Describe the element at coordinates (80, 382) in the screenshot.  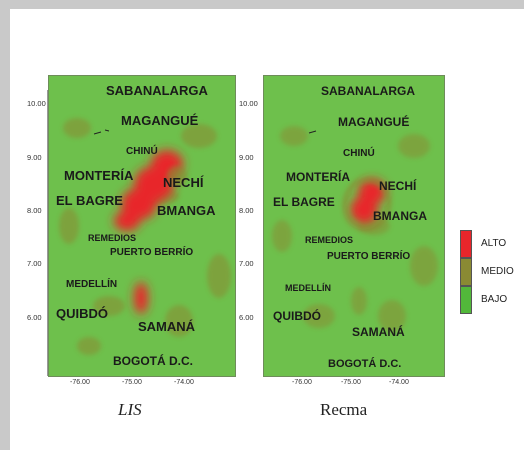
I see `xtick-76-left: -76.00` at that location.